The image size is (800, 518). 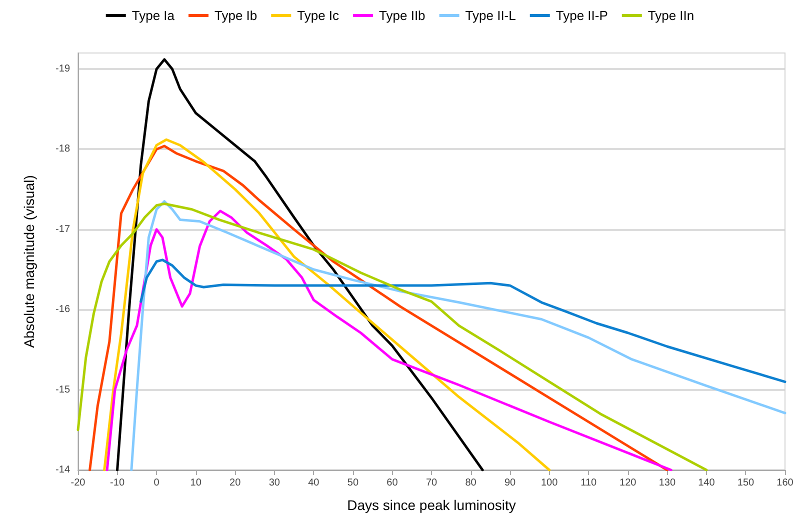 What do you see at coordinates (63, 69) in the screenshot?
I see `y-tick-label: -19` at bounding box center [63, 69].